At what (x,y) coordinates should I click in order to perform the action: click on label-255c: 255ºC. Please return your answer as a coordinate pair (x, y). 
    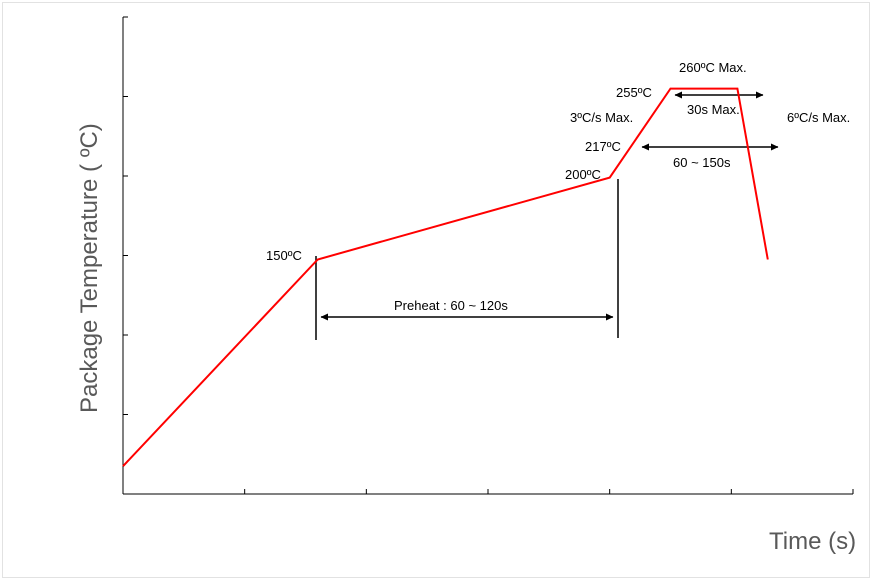
    Looking at the image, I should click on (634, 92).